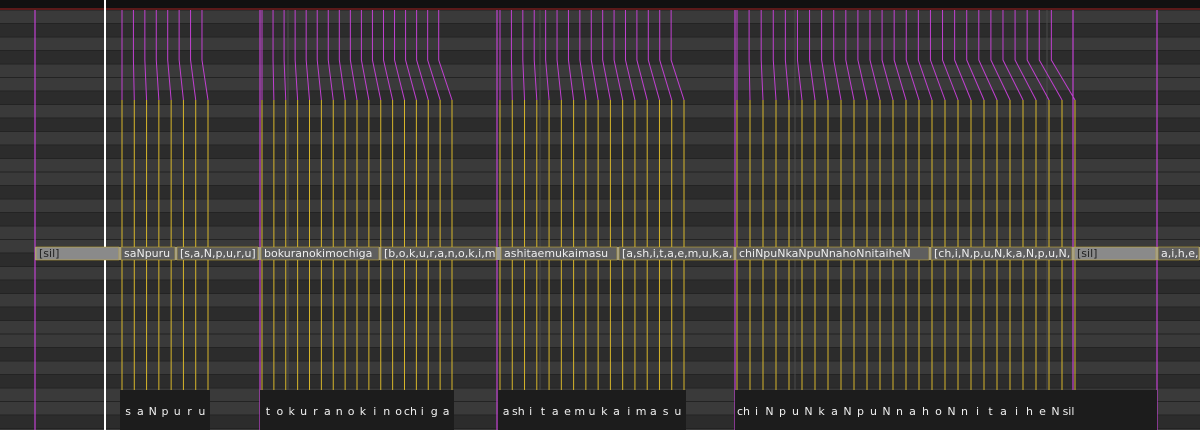  I want to click on phoneme-label: o, so click(938, 411).